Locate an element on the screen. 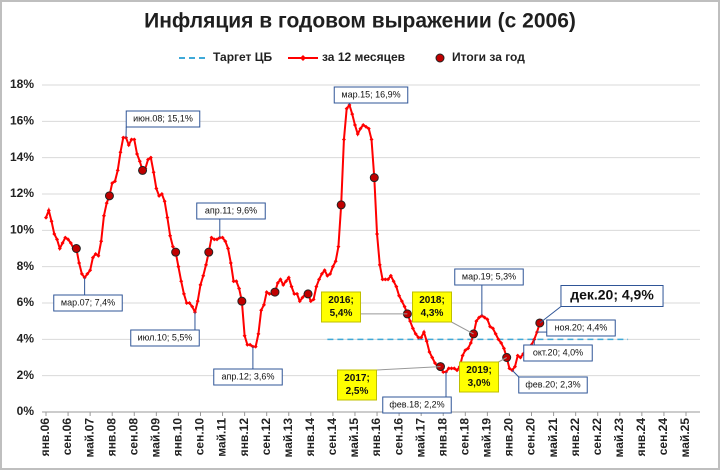 This screenshot has width=720, height=475. callout-text: июл.10; 5,5% is located at coordinates (165, 337).